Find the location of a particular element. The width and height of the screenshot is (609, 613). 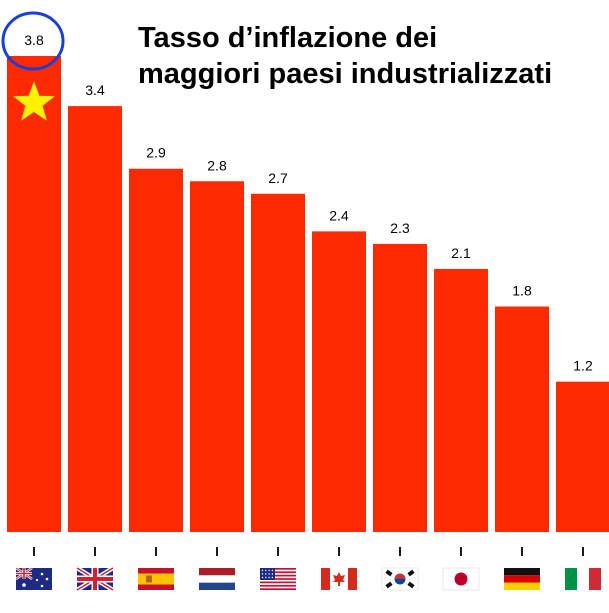

star-icon is located at coordinates (34, 101).